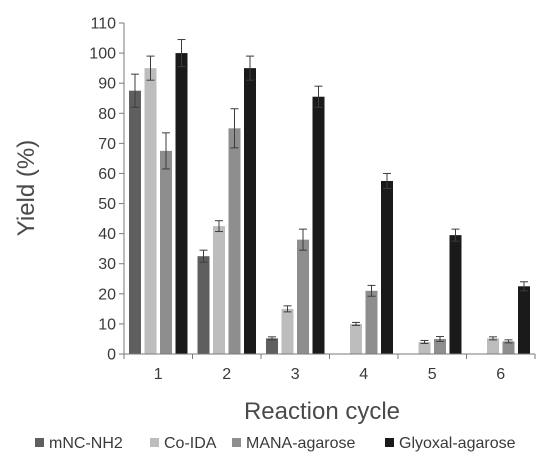  Describe the element at coordinates (107, 144) in the screenshot. I see `y-tick-label: 70` at that location.